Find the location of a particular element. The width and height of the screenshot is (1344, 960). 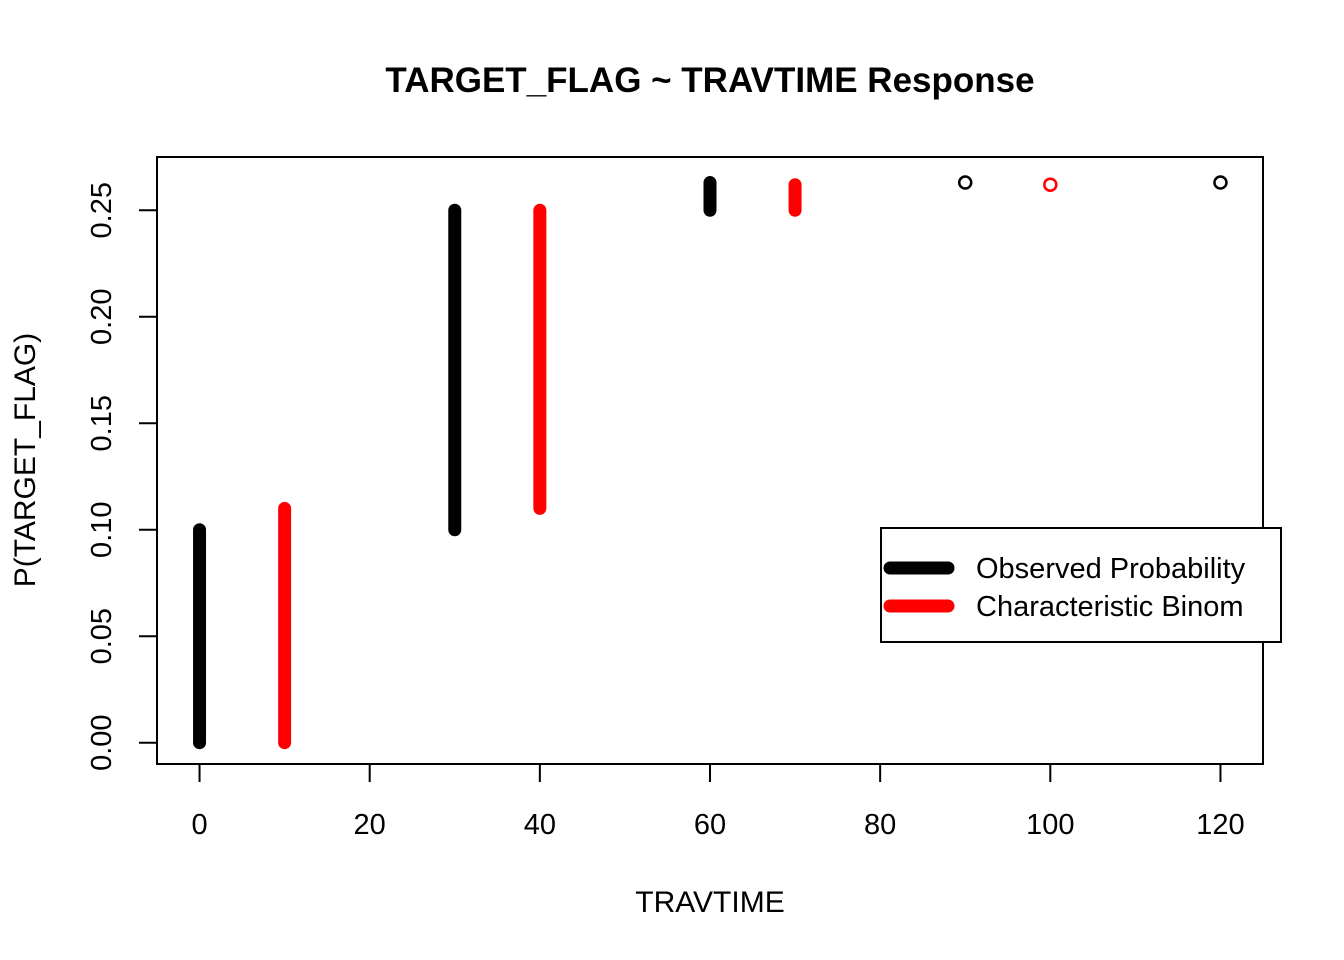

x-tick-label: 20 is located at coordinates (370, 825).